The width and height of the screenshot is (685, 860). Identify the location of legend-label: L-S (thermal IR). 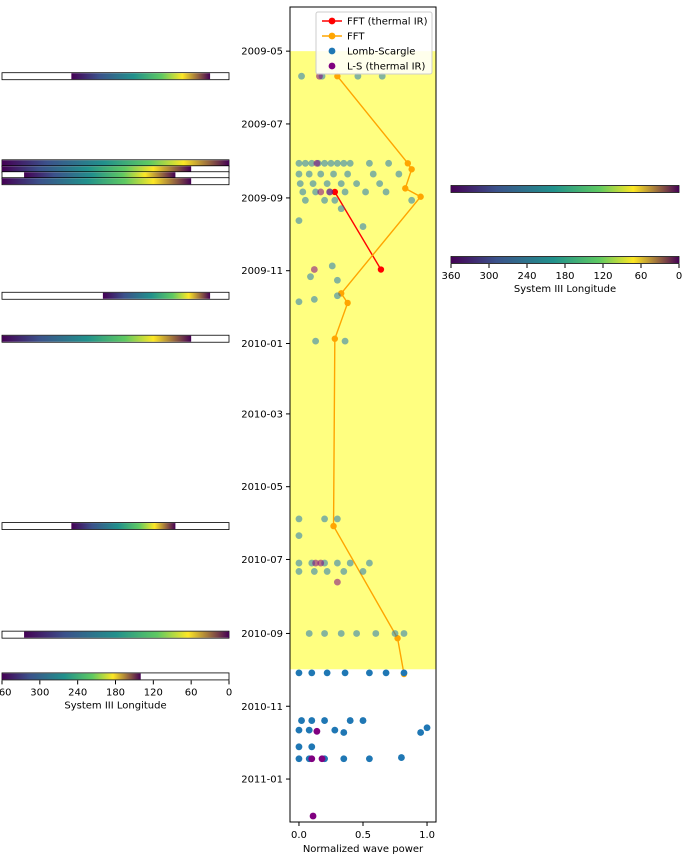
(386, 67).